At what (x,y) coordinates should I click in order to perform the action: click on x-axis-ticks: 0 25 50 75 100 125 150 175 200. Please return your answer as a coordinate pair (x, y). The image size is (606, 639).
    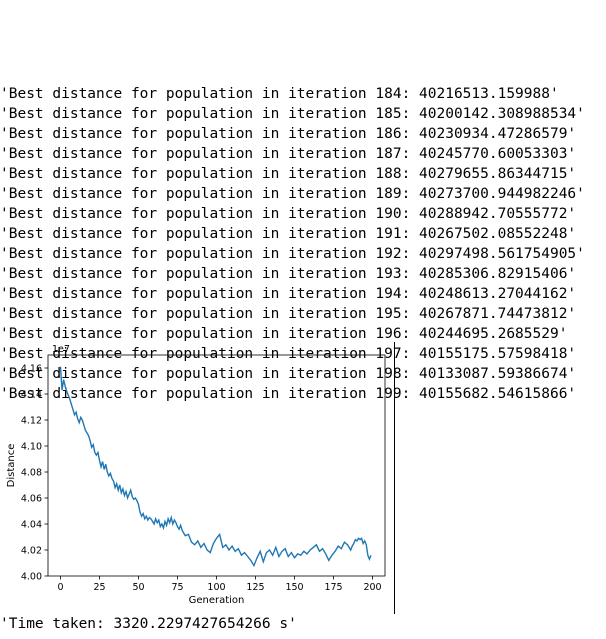
    Looking at the image, I should click on (219, 584).